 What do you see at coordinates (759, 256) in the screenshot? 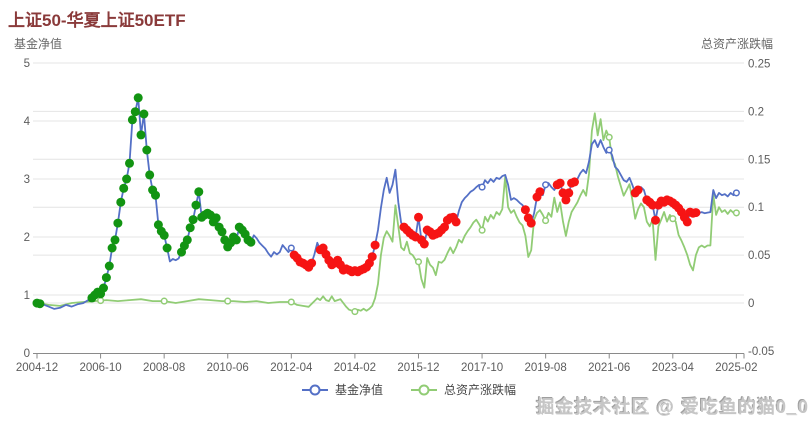
I see `right-tick-label: 0.05` at bounding box center [759, 256].